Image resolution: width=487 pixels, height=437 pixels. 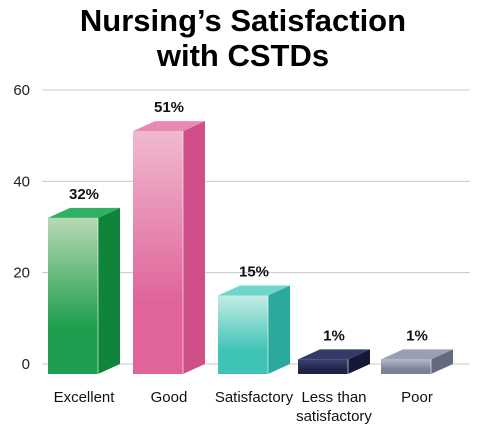 What do you see at coordinates (254, 397) in the screenshot?
I see `category-label: Satisfactory` at bounding box center [254, 397].